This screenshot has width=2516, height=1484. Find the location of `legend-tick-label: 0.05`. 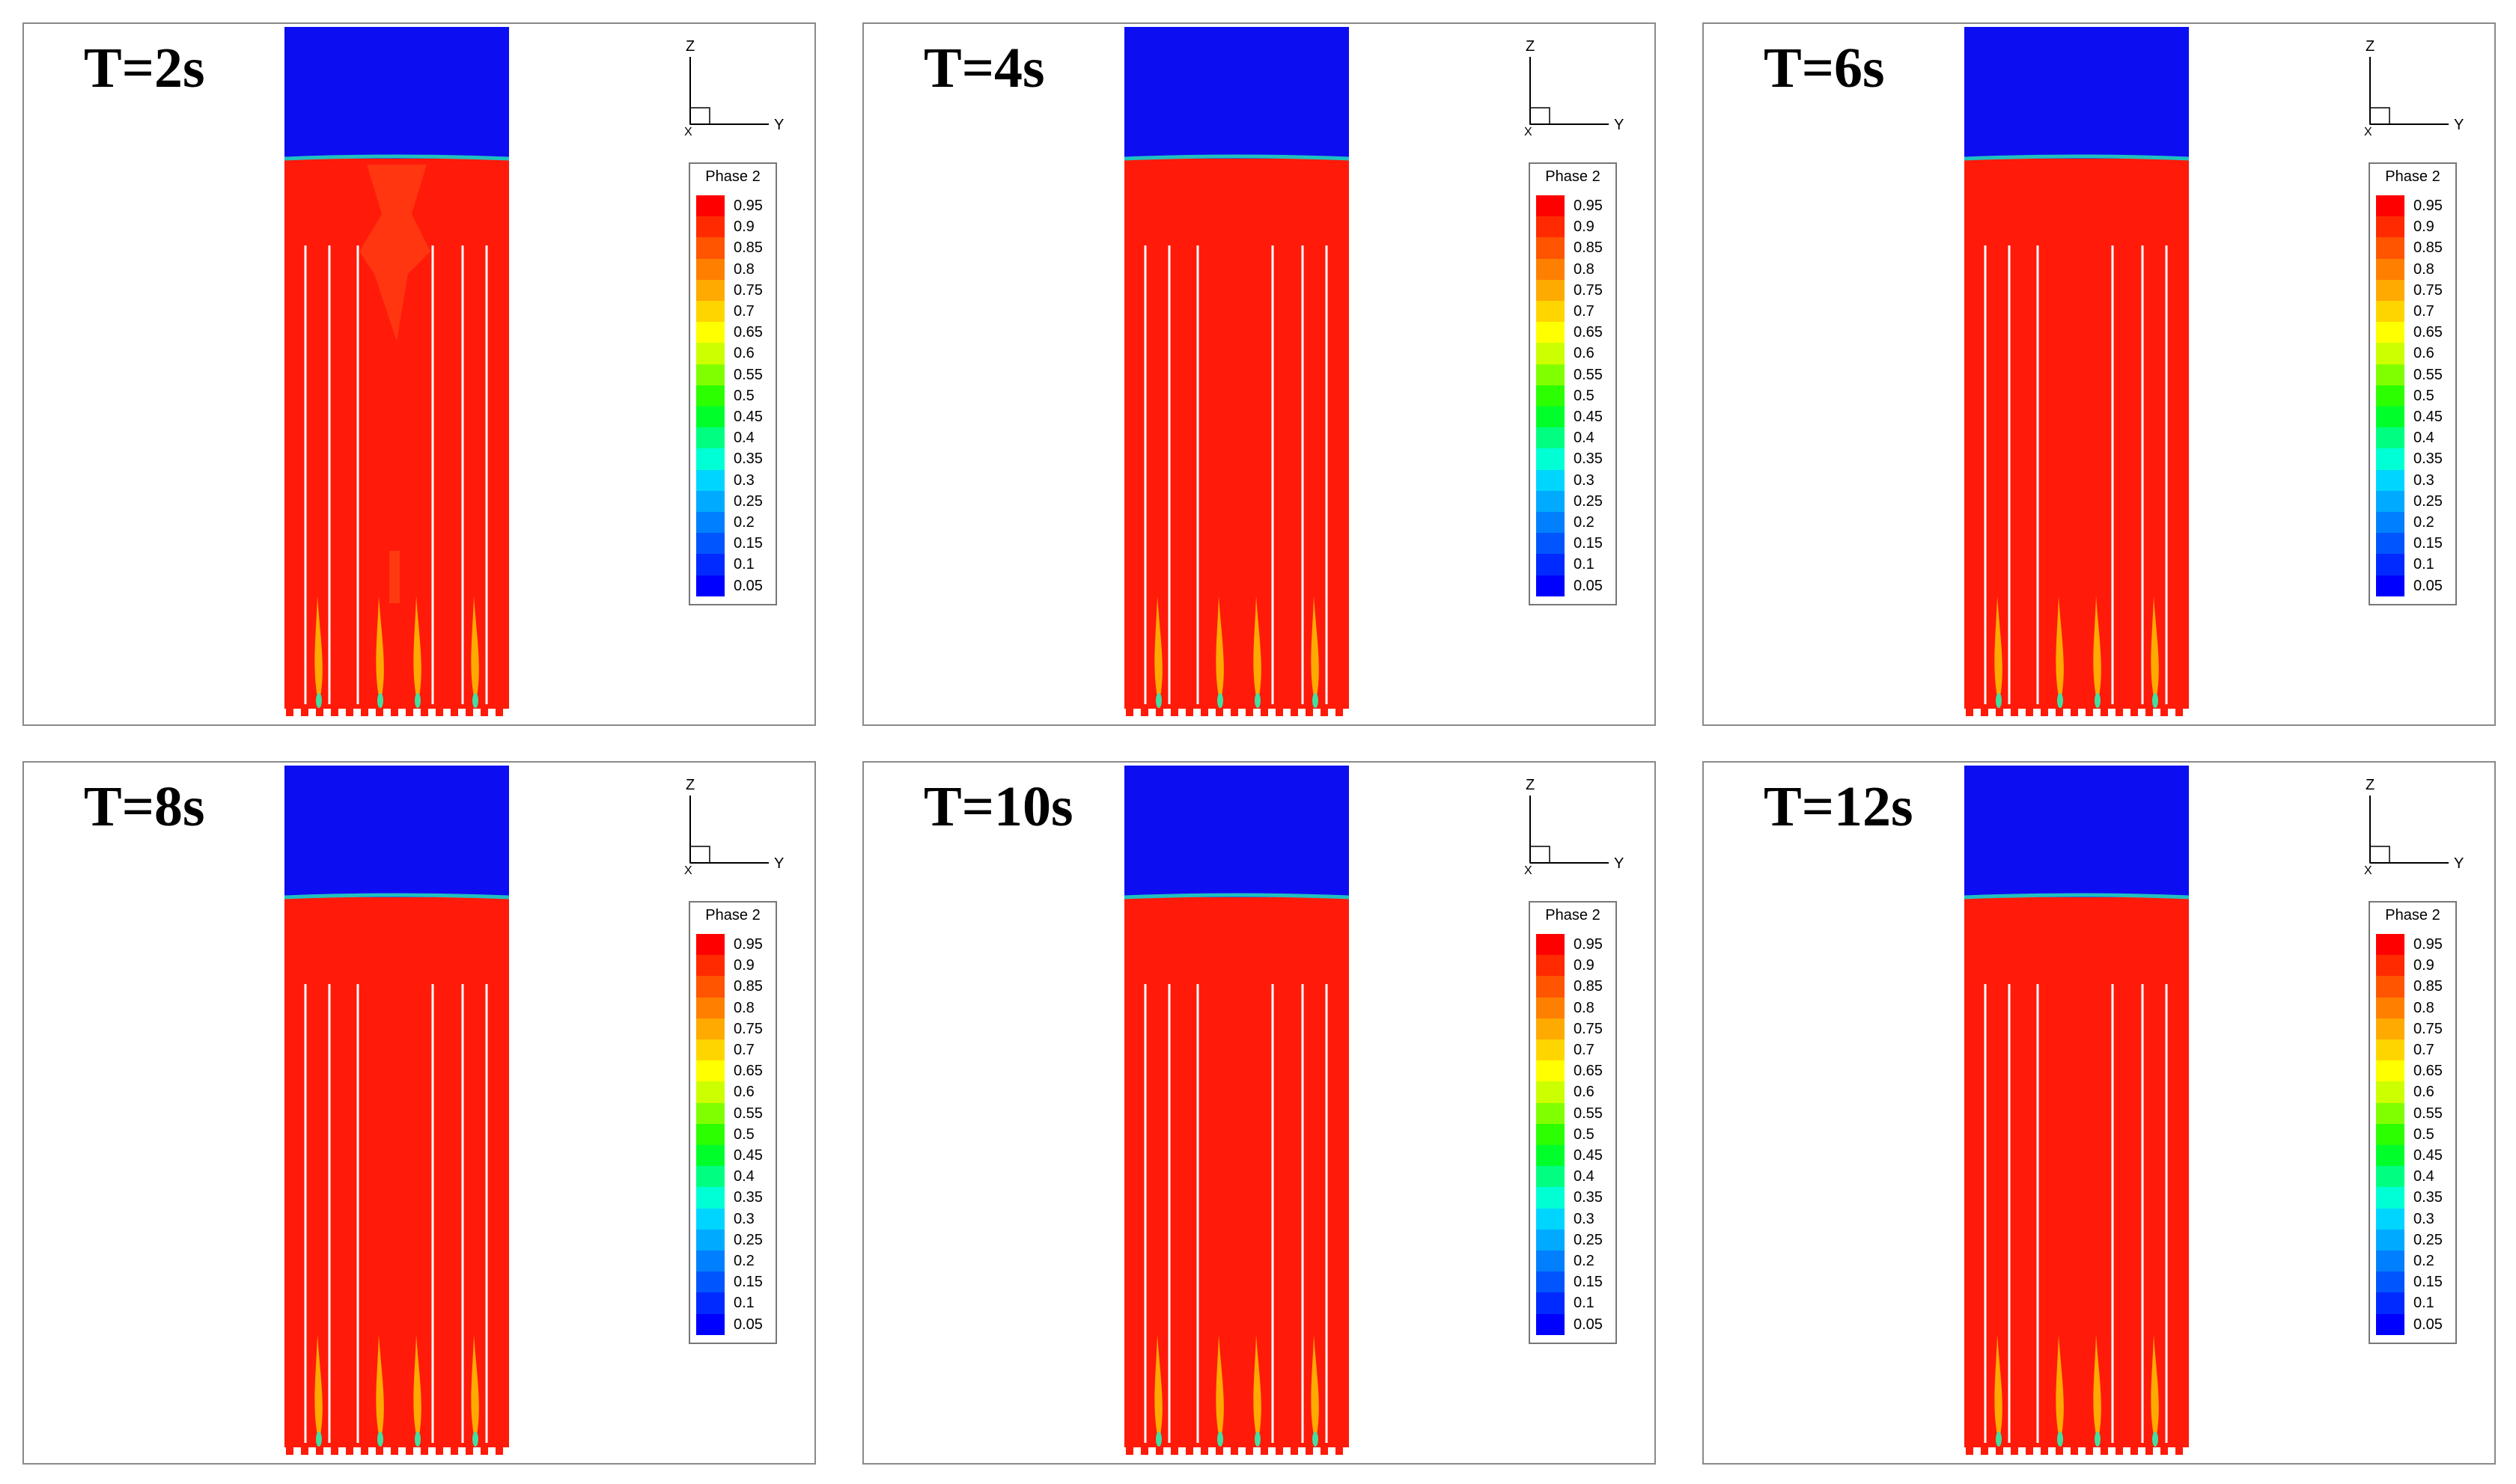

legend-tick-label: 0.05 is located at coordinates (2428, 1324).